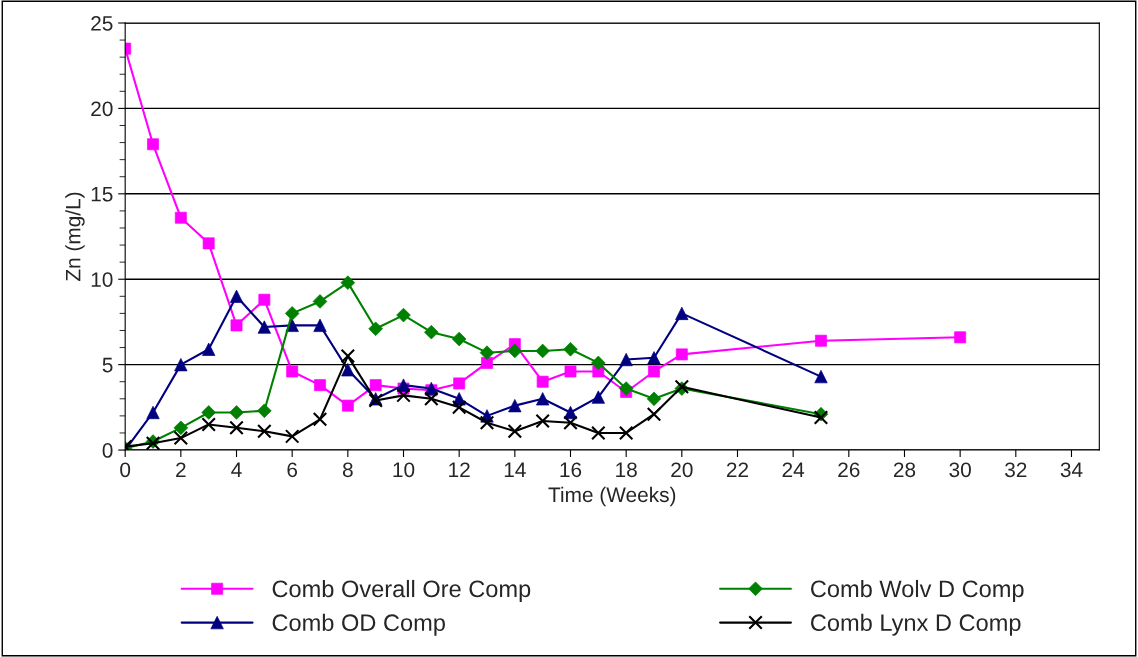 Image resolution: width=1138 pixels, height=657 pixels. What do you see at coordinates (75, 236) in the screenshot?
I see `y-axis-title: Zn (mg/L)` at bounding box center [75, 236].